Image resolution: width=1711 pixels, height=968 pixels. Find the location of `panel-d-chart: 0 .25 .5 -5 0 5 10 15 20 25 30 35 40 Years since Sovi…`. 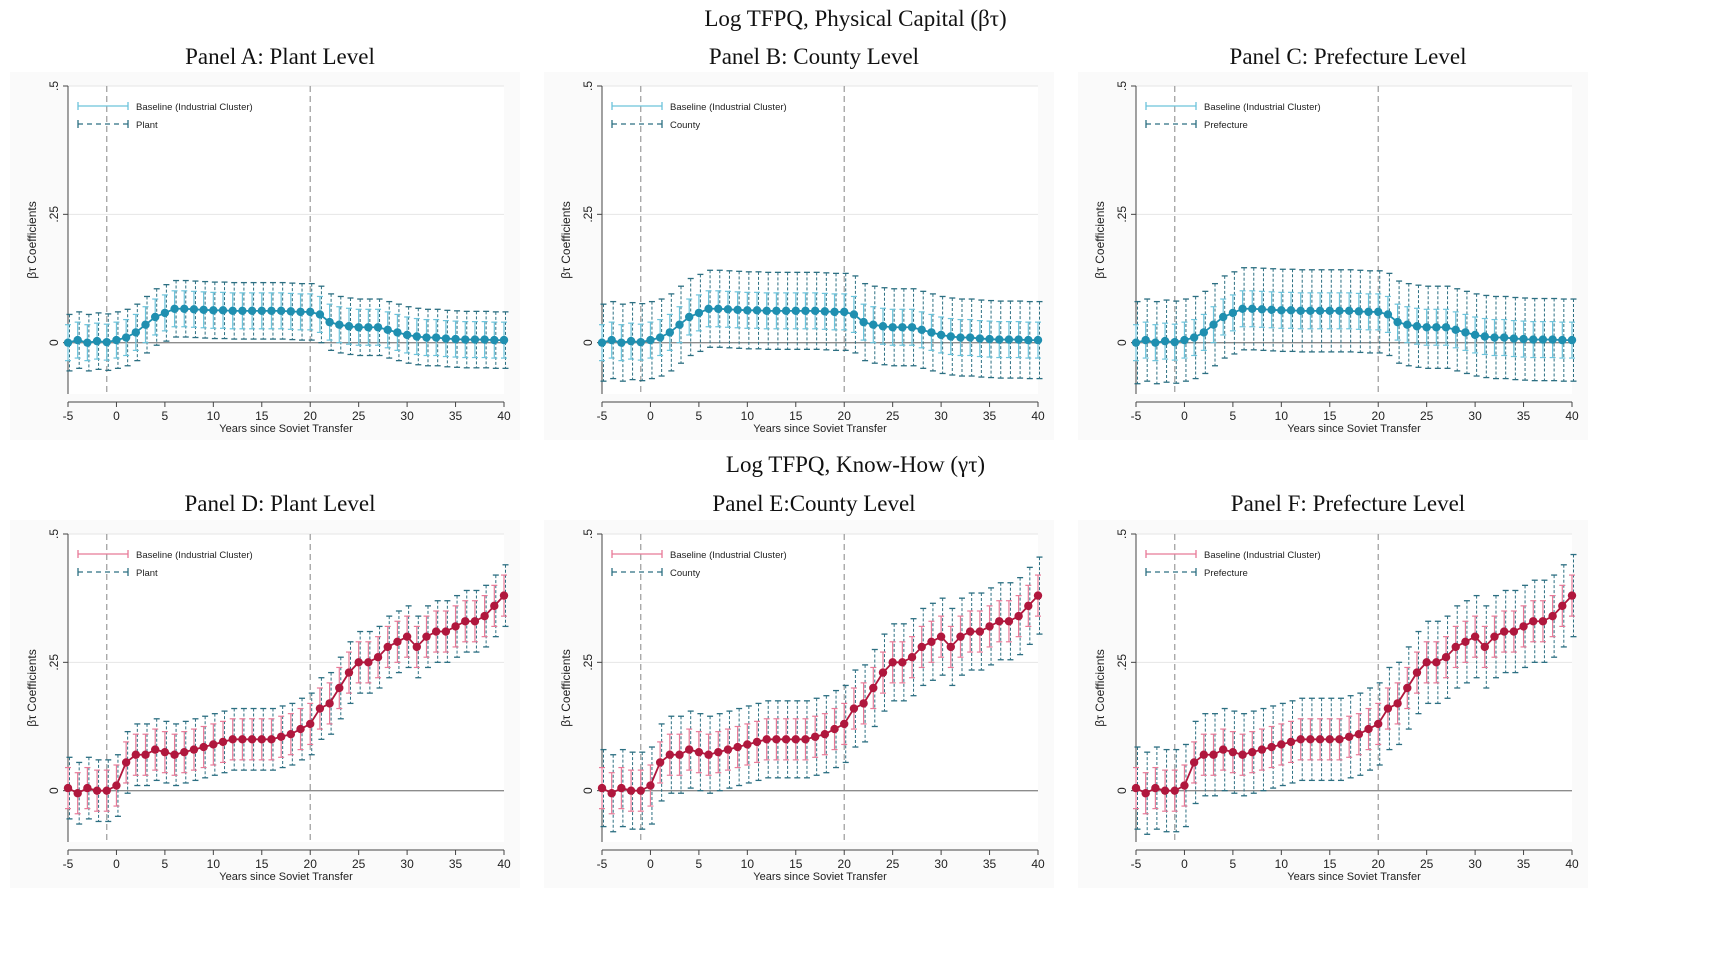

panel-d-chart: 0 .25 .5 -5 0 5 10 15 20 25 30 35 40 Years since Sovi… is located at coordinates (265, 704).